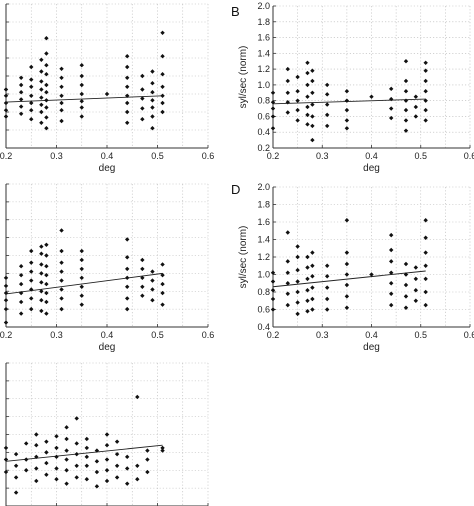  What do you see at coordinates (263, 116) in the screenshot?
I see `y-tick-label: 0.6` at bounding box center [263, 116].